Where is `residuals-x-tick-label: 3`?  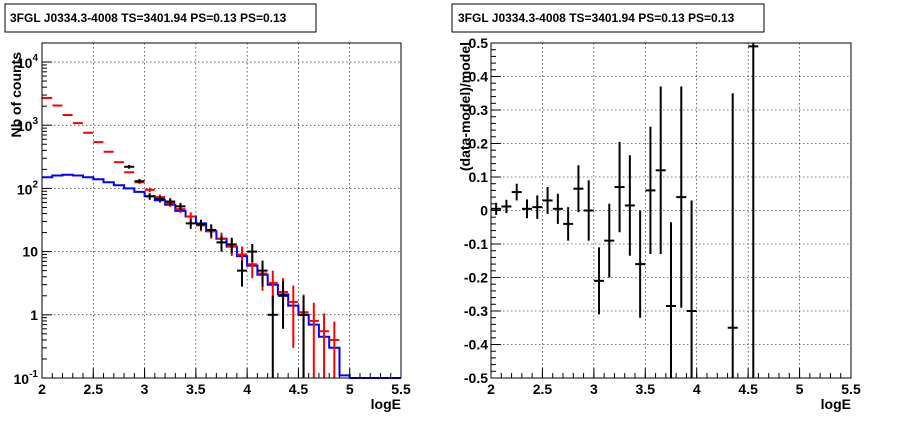 residuals-x-tick-label: 3 is located at coordinates (594, 389).